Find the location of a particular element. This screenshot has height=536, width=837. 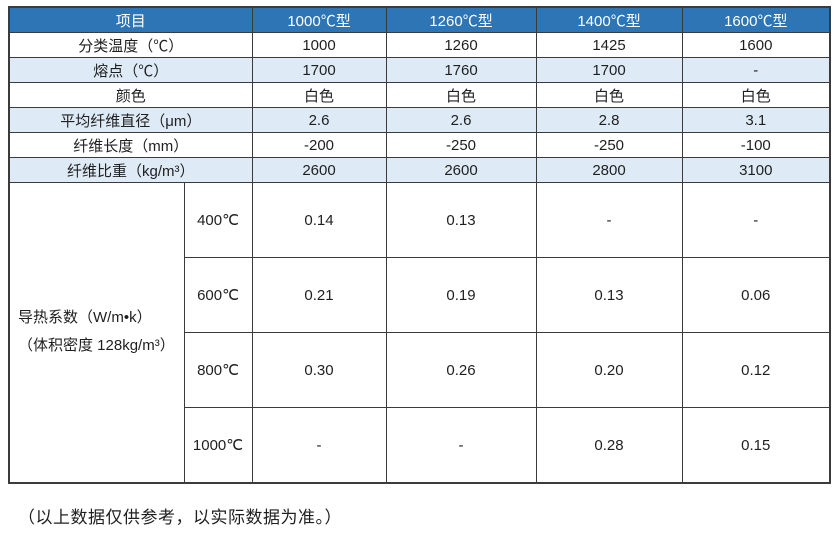

table-row: 纤维长度（mm） -200 -250 -250 -100 is located at coordinates (419, 145).